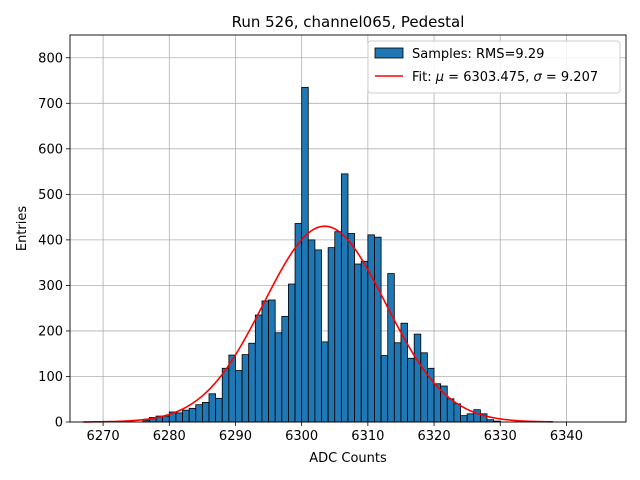 This screenshot has height=480, width=640. What do you see at coordinates (348, 458) in the screenshot?
I see `x-axis-label: ADC Counts` at bounding box center [348, 458].